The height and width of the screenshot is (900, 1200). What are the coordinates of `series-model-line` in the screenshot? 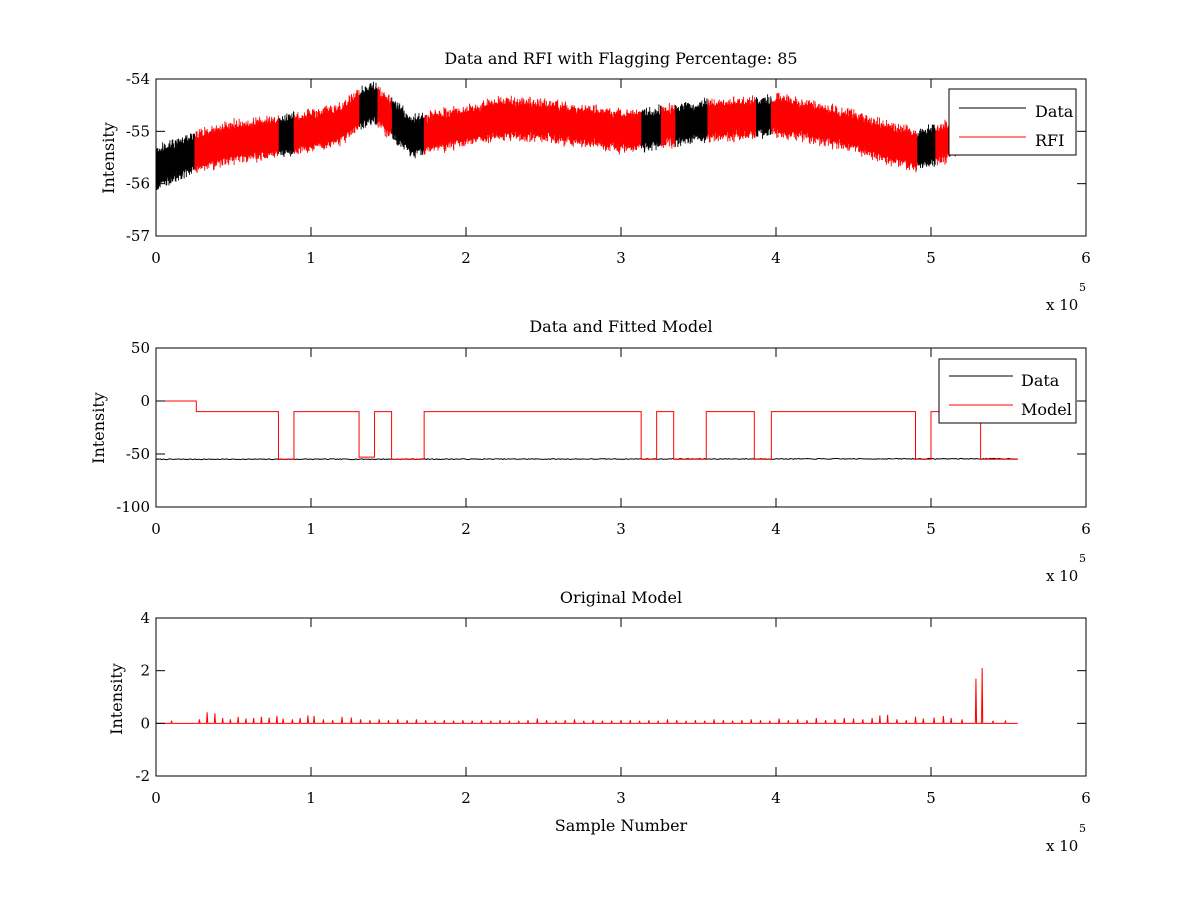 It's located at (587, 430).